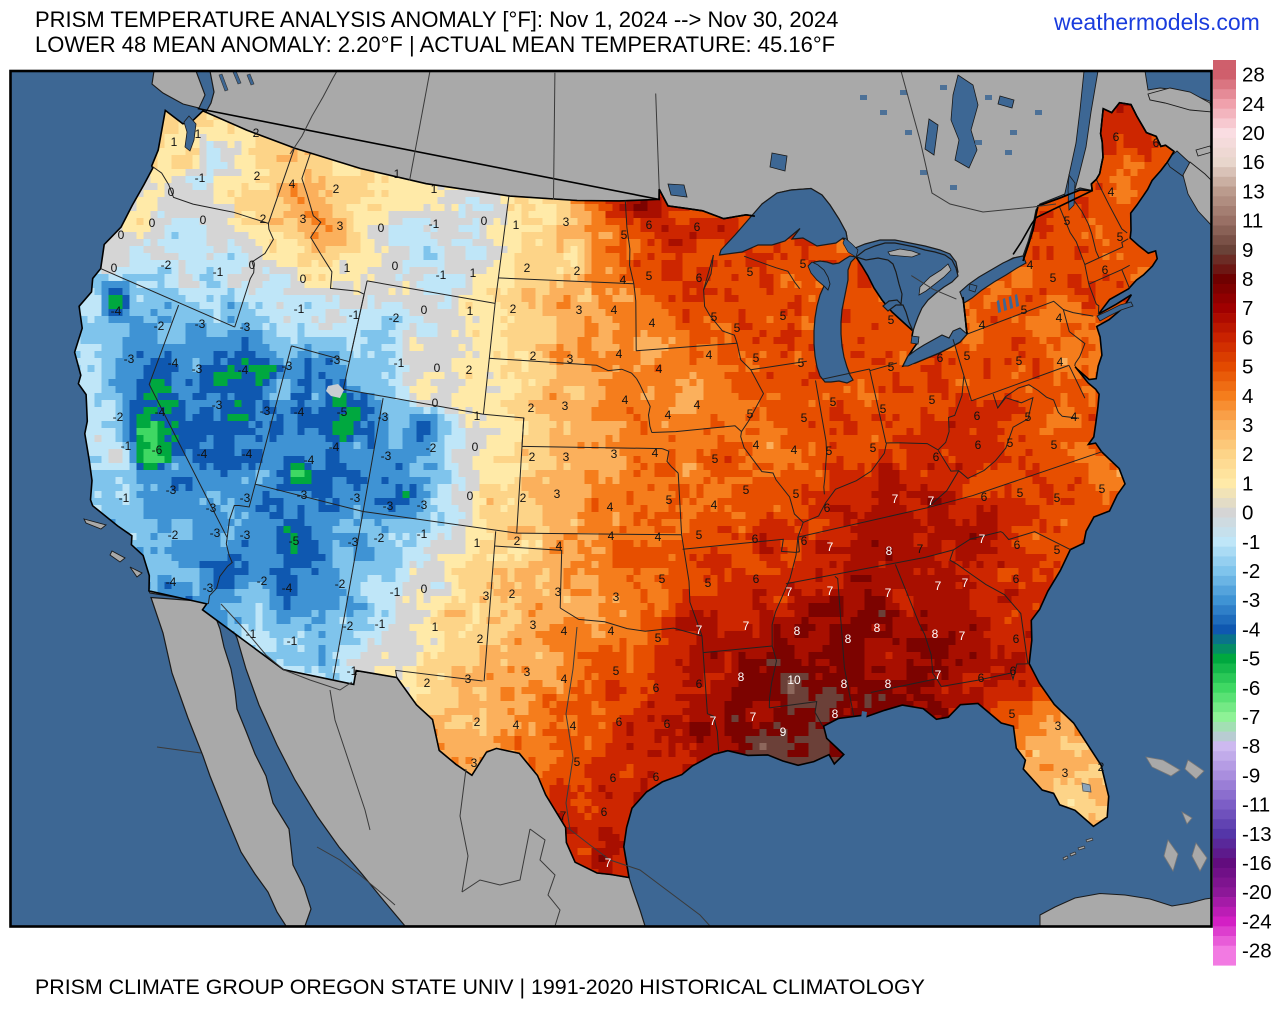  What do you see at coordinates (1251, 775) in the screenshot?
I see `svg-text: -9` at bounding box center [1251, 775].